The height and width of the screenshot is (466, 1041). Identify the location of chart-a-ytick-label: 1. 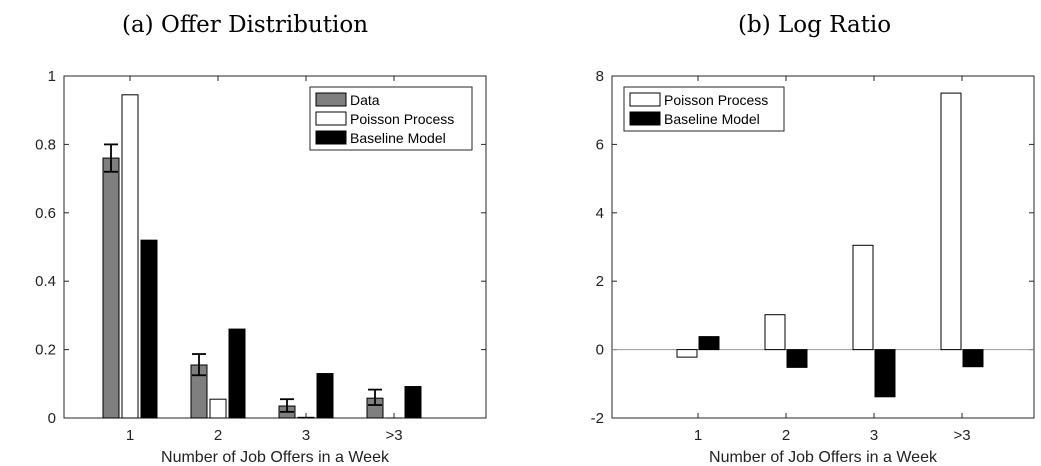
(52, 76).